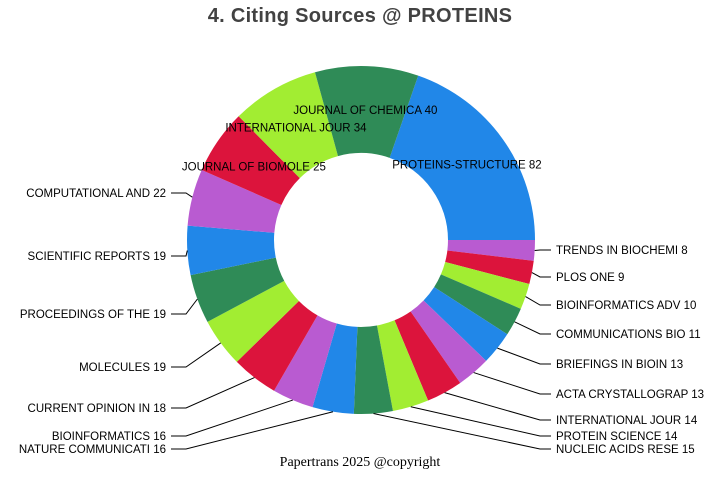 The height and width of the screenshot is (480, 720). I want to click on pie-slice-journal-of-chemica, so click(366, 111).